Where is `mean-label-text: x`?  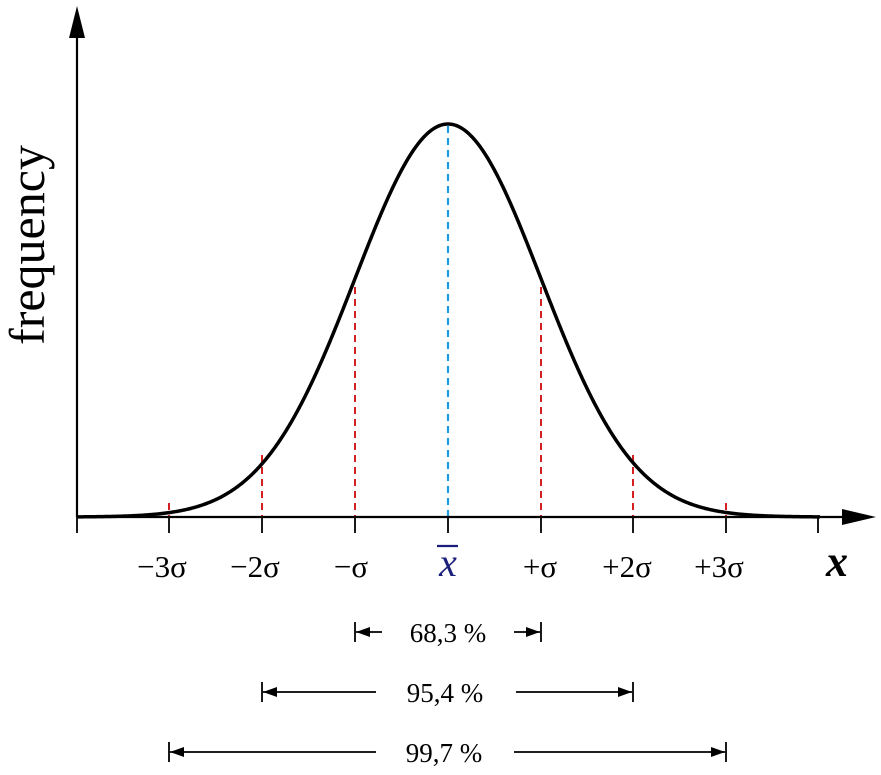
mean-label-text: x is located at coordinates (447, 562).